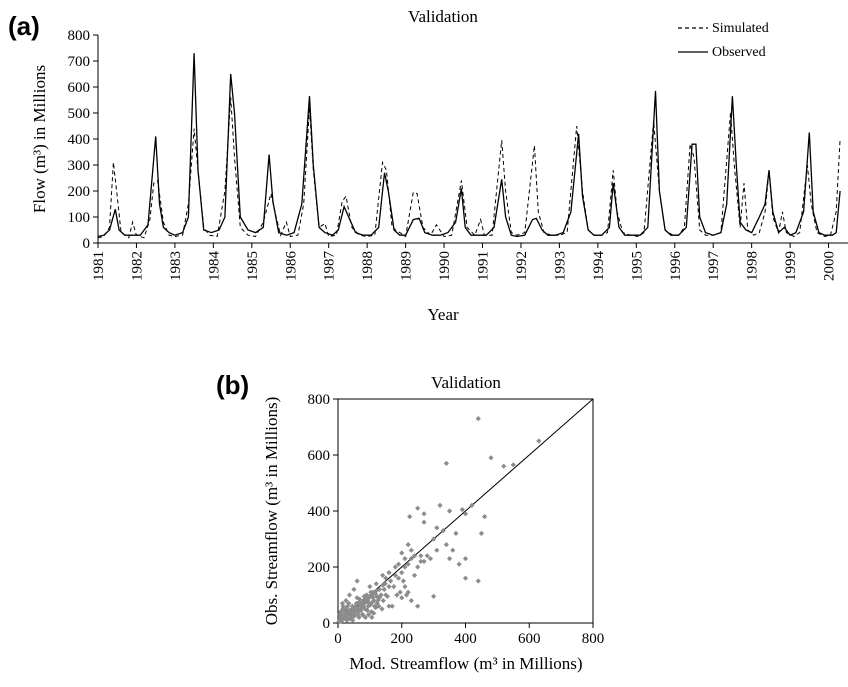 The width and height of the screenshot is (848, 687). Describe the element at coordinates (466, 382) in the screenshot. I see `scatter-title: Validation` at that location.